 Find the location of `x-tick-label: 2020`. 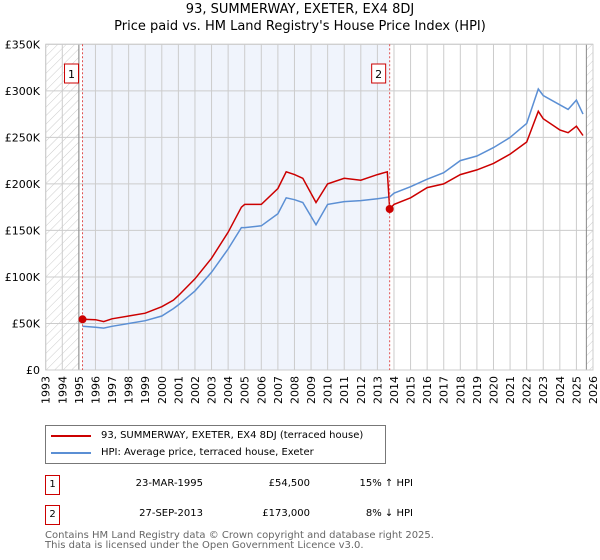

x-tick-label: 2020 is located at coordinates (493, 390).